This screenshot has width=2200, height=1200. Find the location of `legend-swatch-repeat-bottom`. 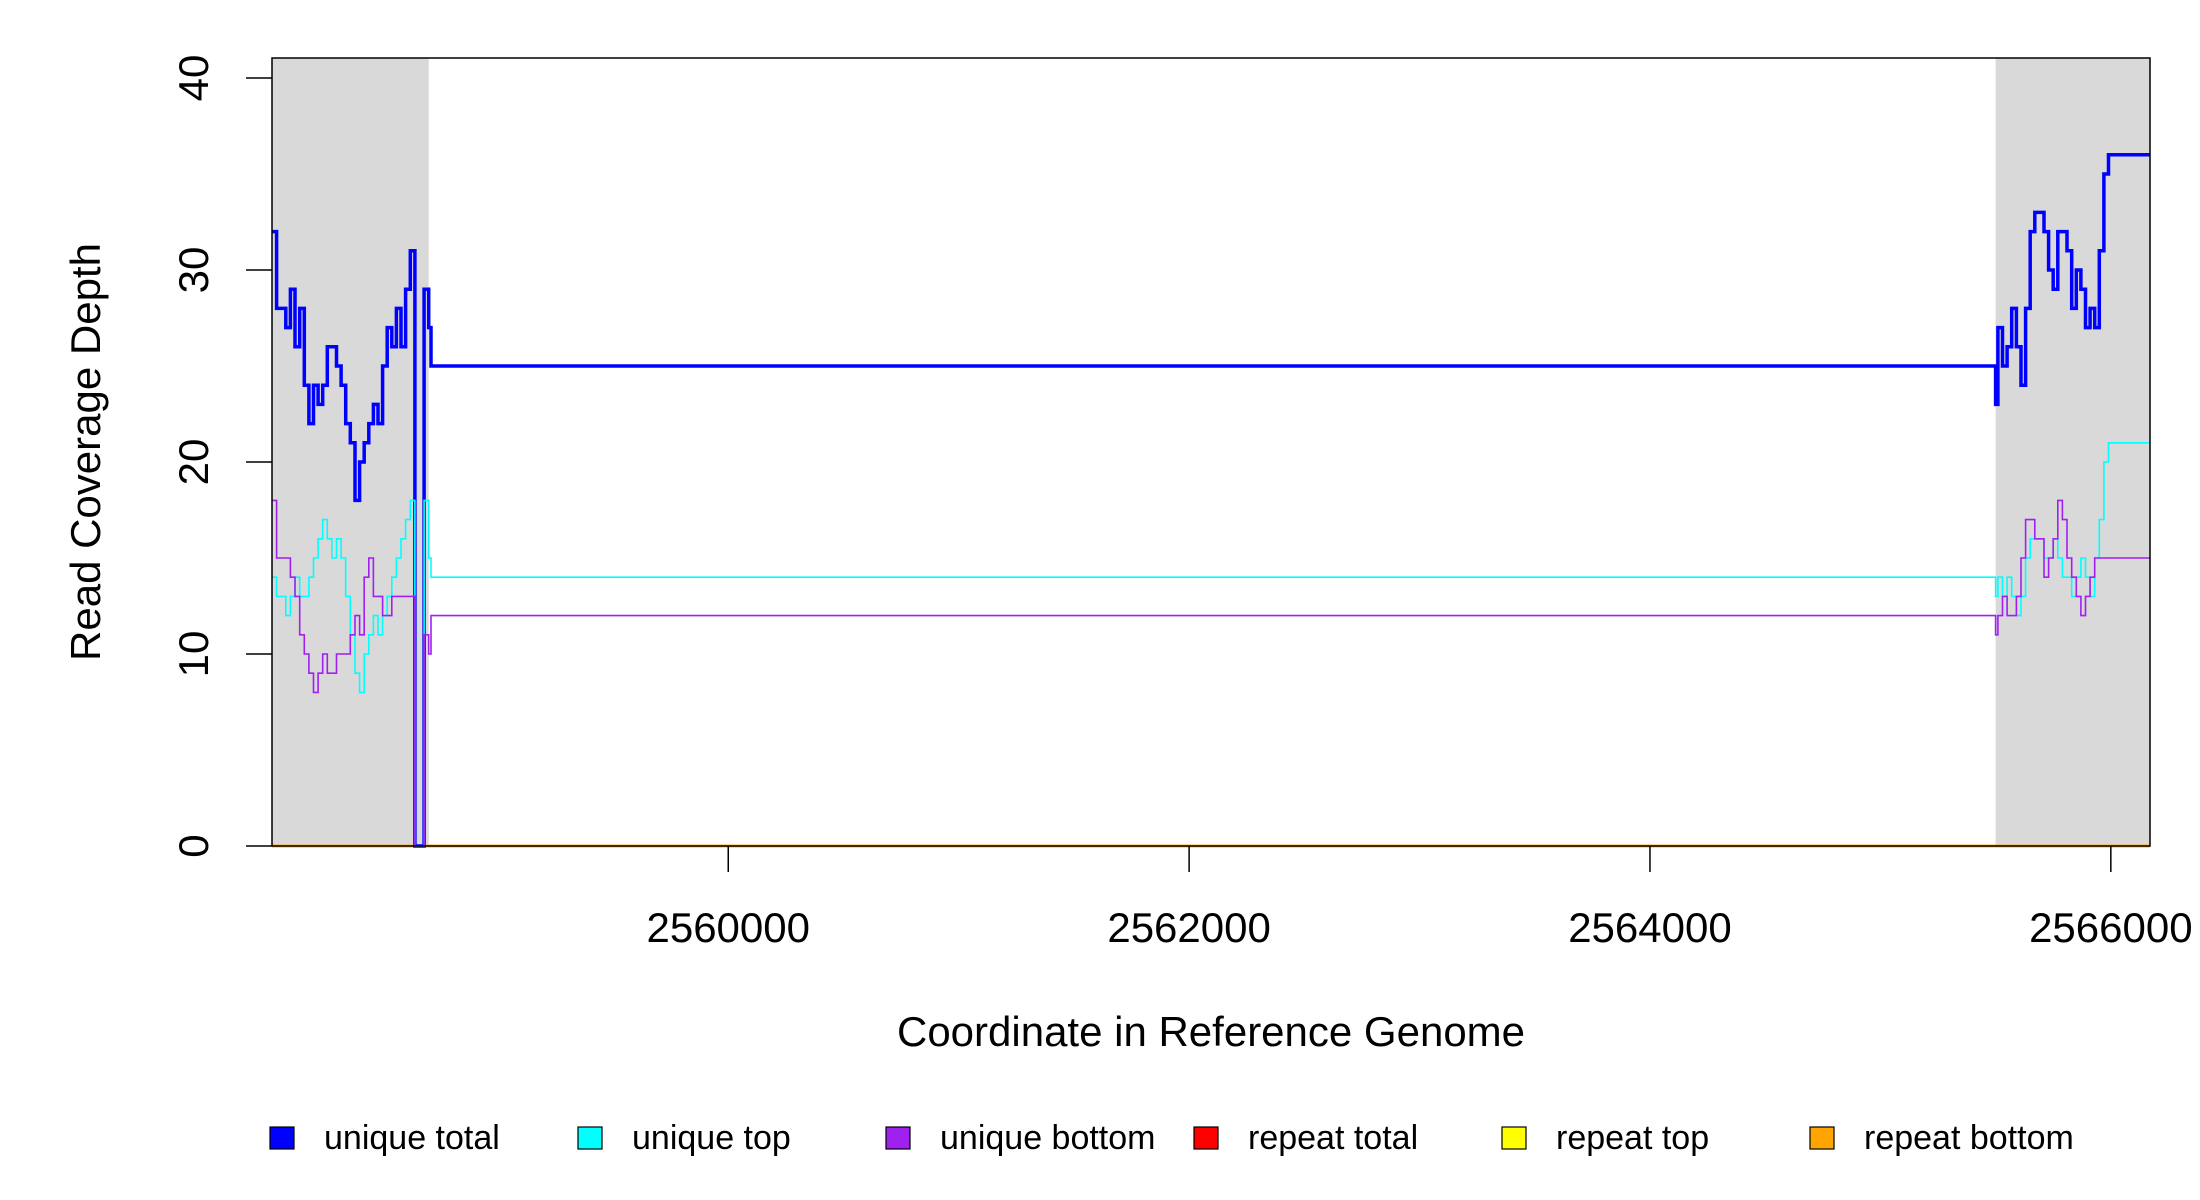

legend-swatch-repeat-bottom is located at coordinates (1822, 1138).